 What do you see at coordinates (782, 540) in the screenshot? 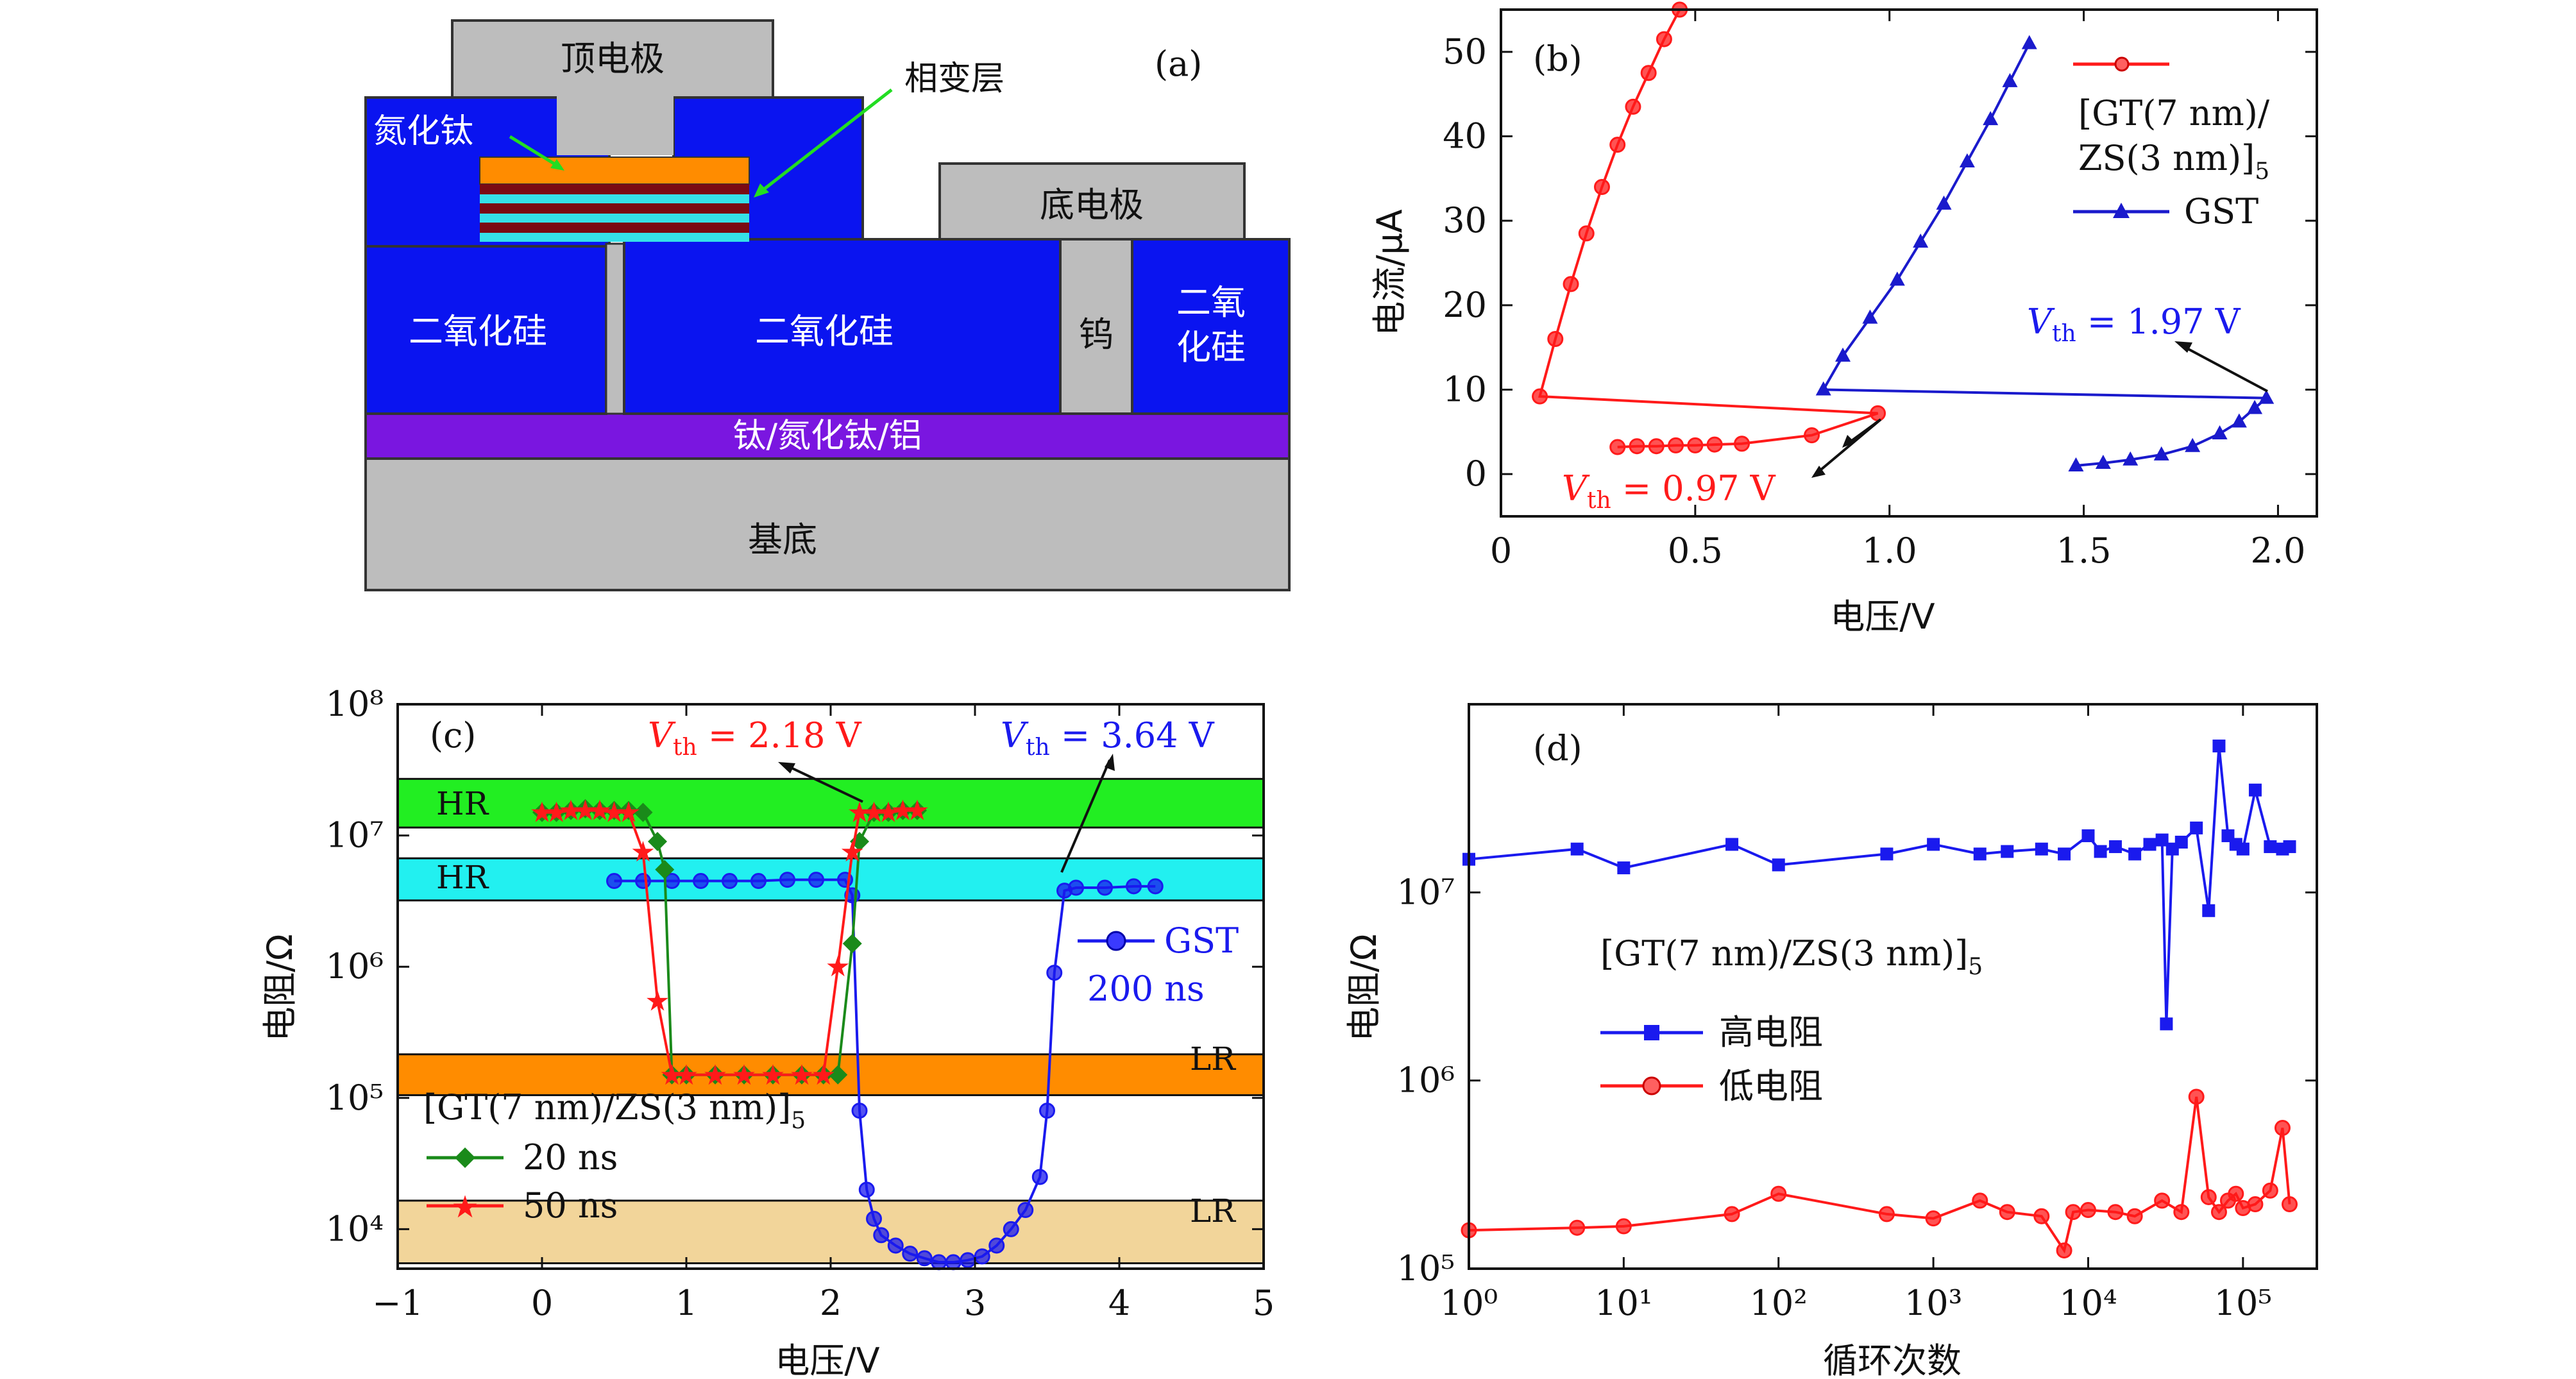
I see `substrate-label: 基底` at bounding box center [782, 540].